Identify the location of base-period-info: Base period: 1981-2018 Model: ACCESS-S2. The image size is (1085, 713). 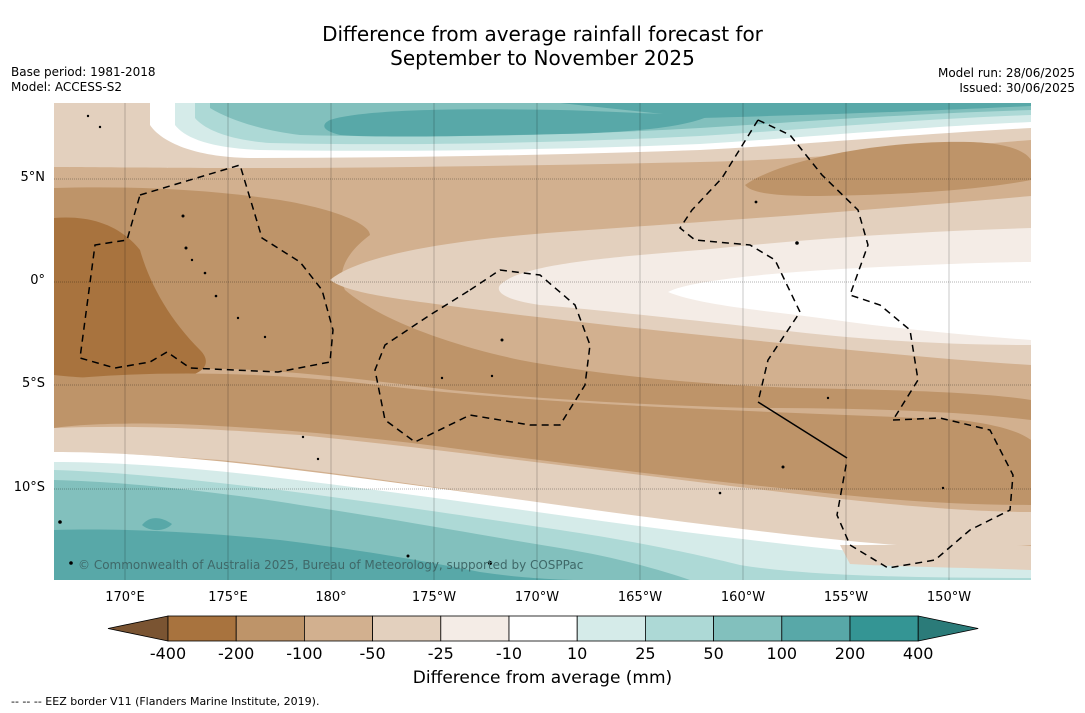
(83, 80).